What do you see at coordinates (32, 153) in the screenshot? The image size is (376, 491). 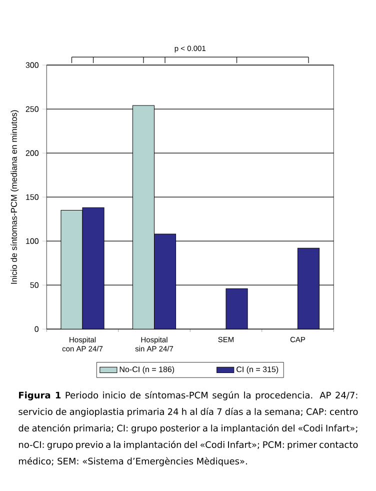 I see `y-tick-label: 200` at bounding box center [32, 153].